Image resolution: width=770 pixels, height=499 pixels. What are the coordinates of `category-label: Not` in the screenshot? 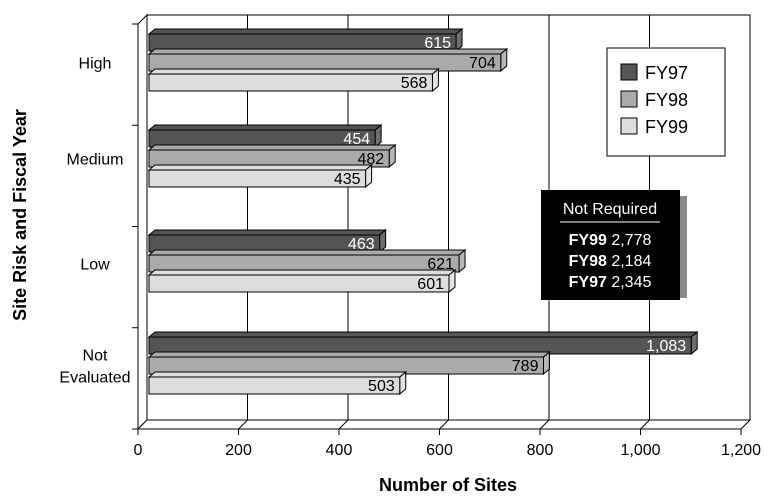 It's located at (95, 356).